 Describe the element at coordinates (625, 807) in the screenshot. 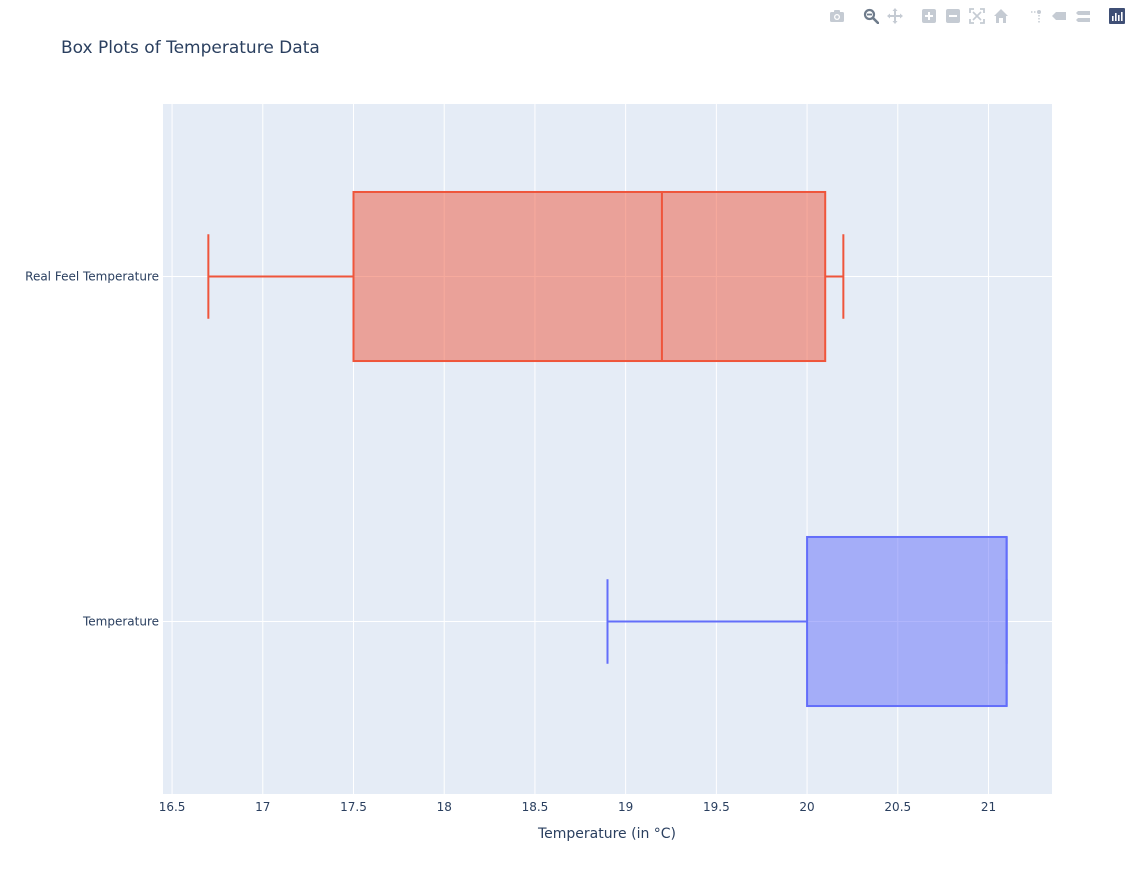

I see `x-tick-label: 19` at that location.